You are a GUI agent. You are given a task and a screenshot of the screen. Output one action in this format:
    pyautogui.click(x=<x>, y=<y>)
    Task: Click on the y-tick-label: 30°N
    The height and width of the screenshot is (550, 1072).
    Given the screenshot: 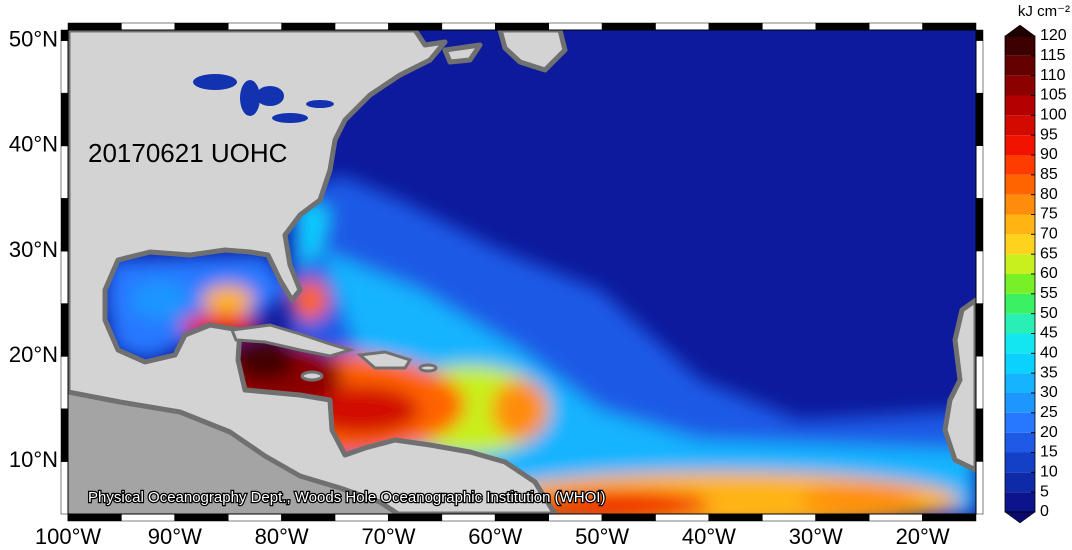 What is the action you would take?
    pyautogui.click(x=33, y=249)
    